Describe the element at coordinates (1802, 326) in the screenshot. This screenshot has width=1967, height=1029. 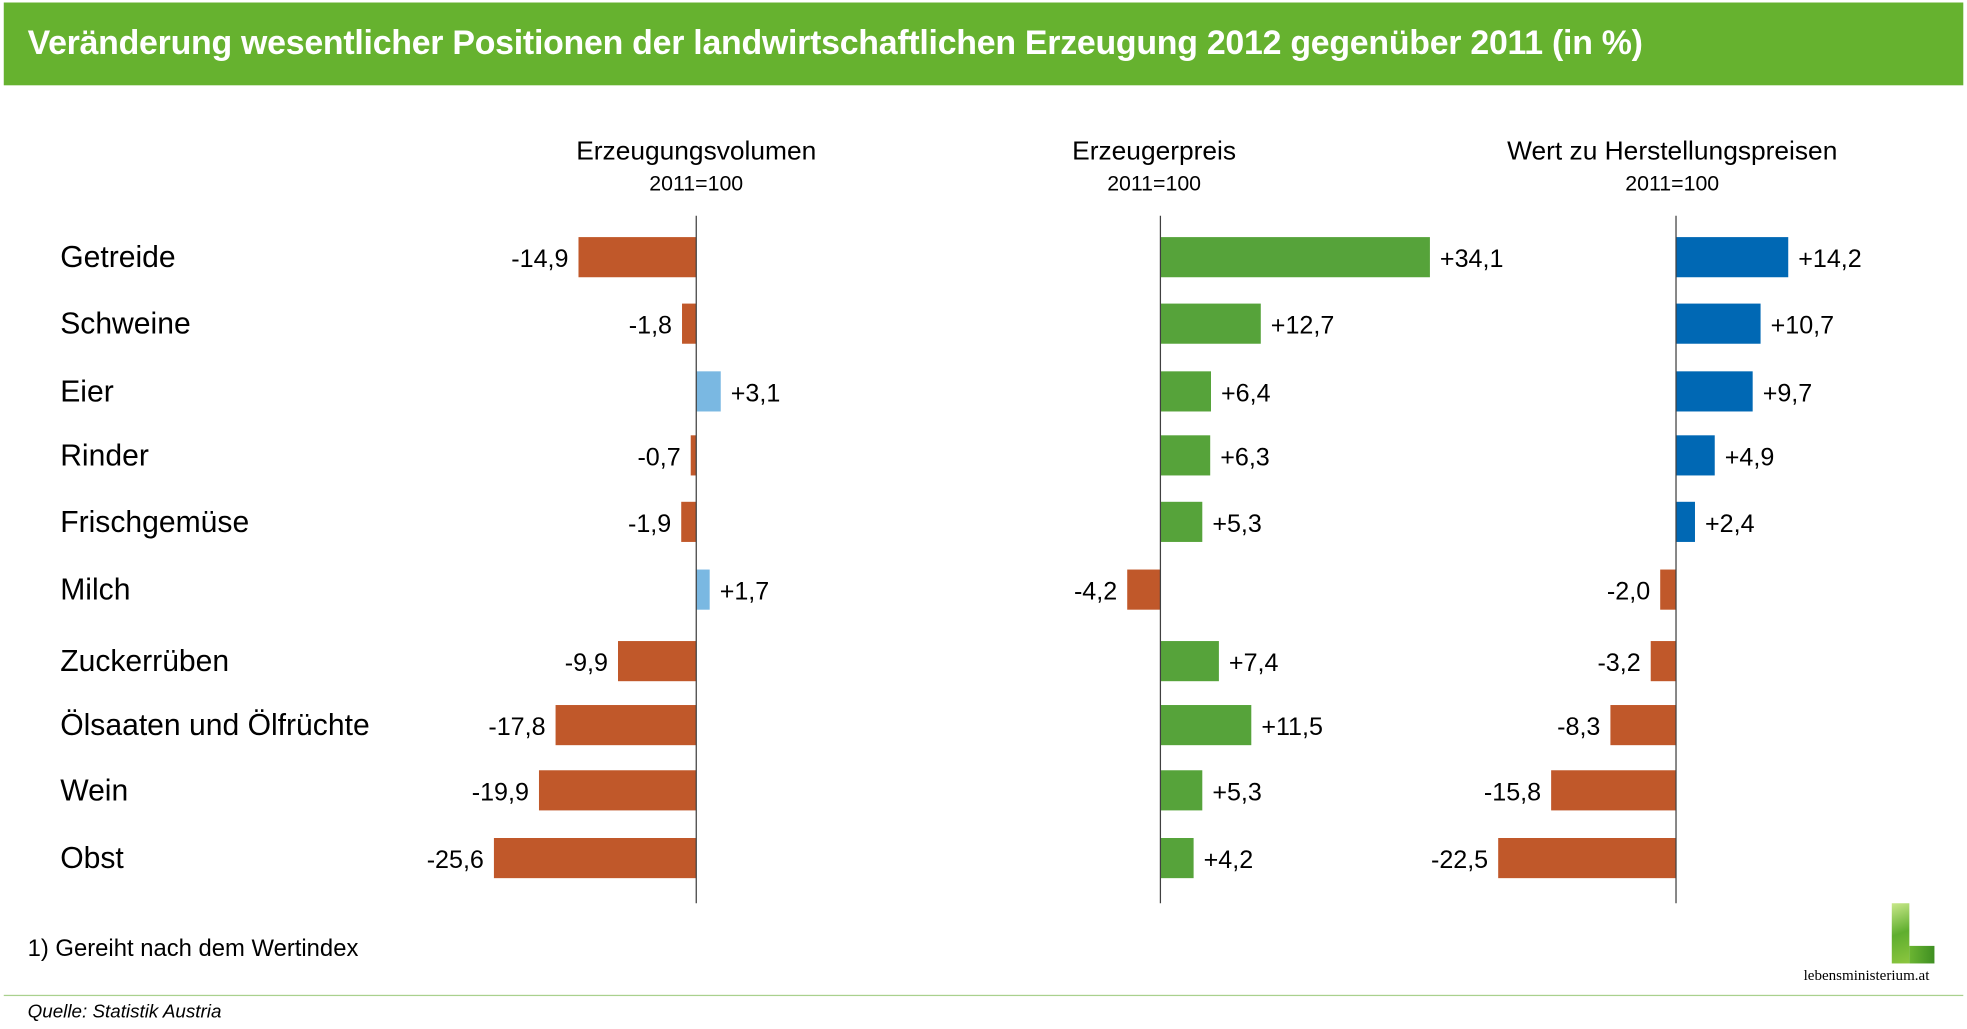
I see `data-label: +10,7` at that location.